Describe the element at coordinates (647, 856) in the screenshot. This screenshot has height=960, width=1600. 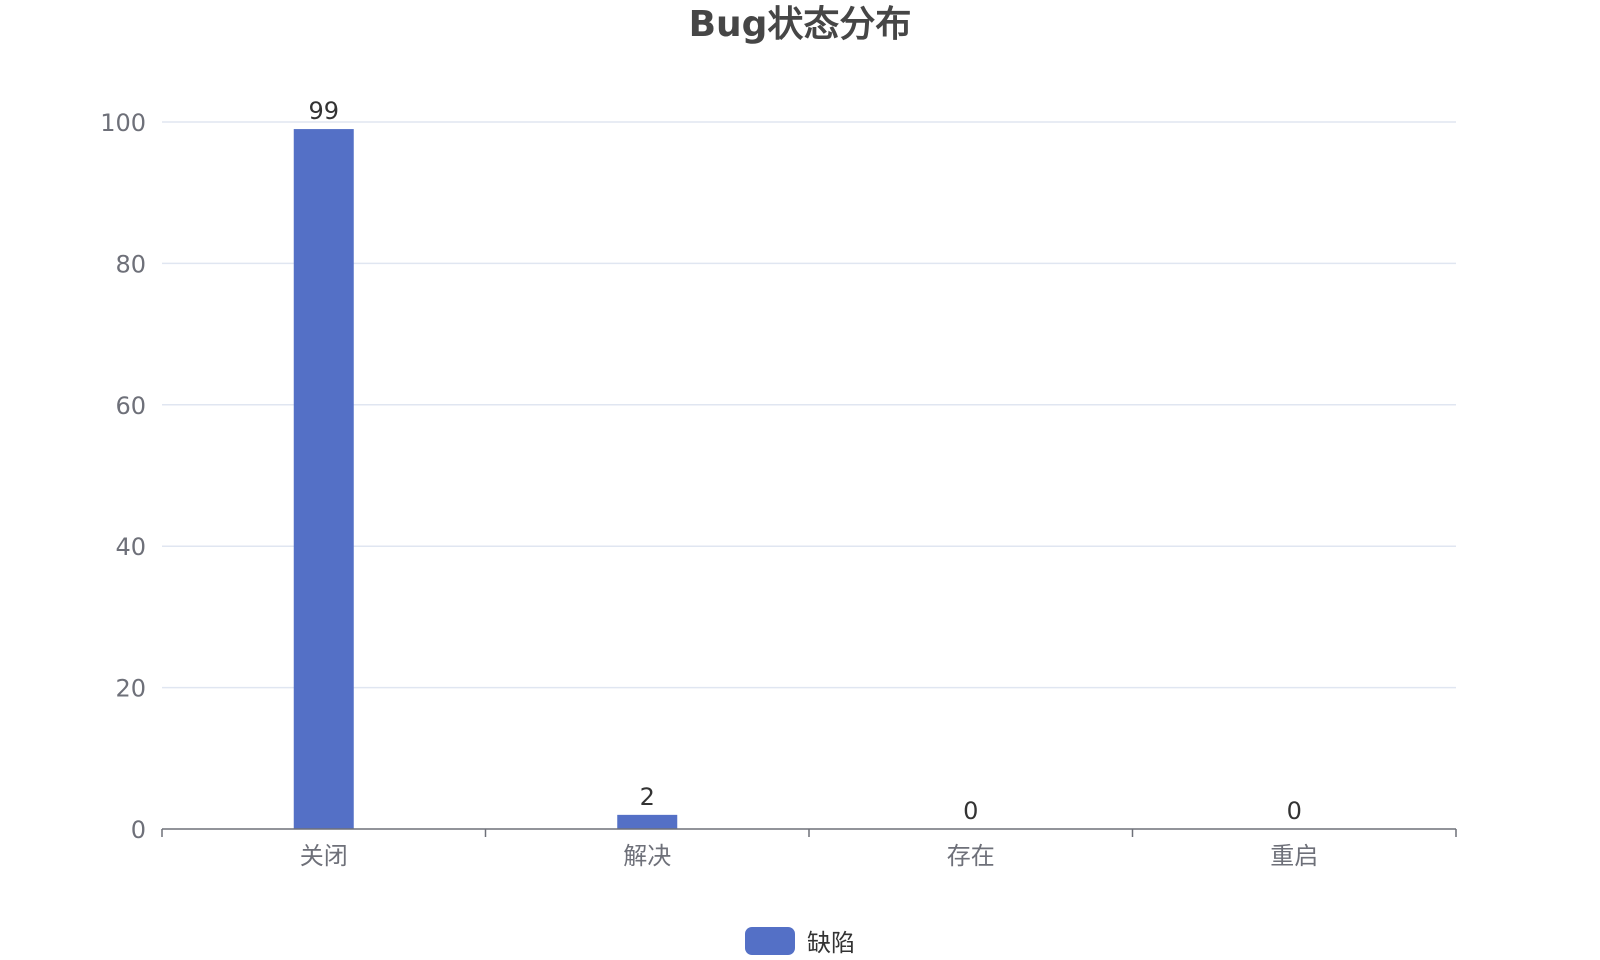
I see `x-tick-label: 解决` at that location.